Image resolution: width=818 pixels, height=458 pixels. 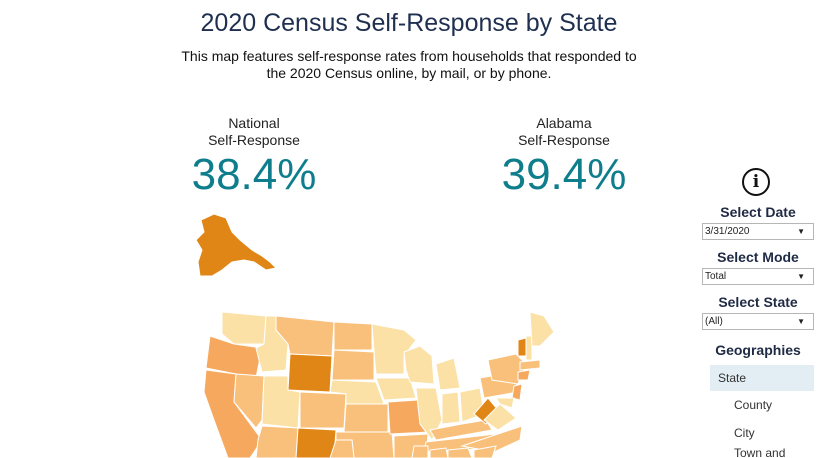 I want to click on state-mississippi, so click(x=420, y=451).